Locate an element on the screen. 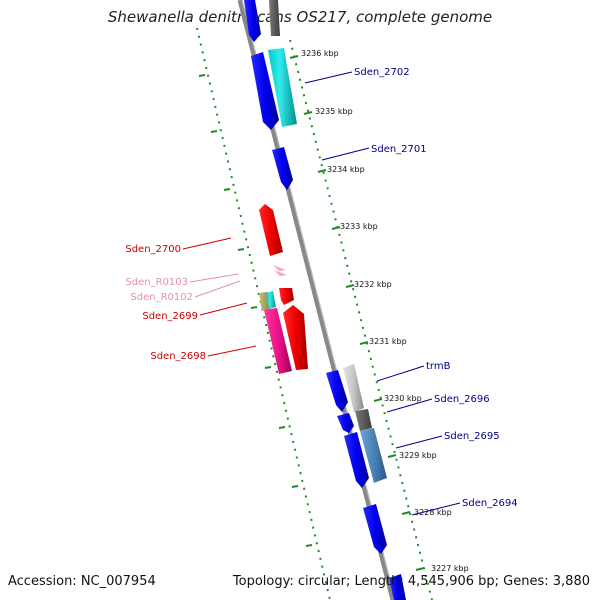 The height and width of the screenshot is (600, 600). gene-label: Sden_2700 is located at coordinates (153, 249).